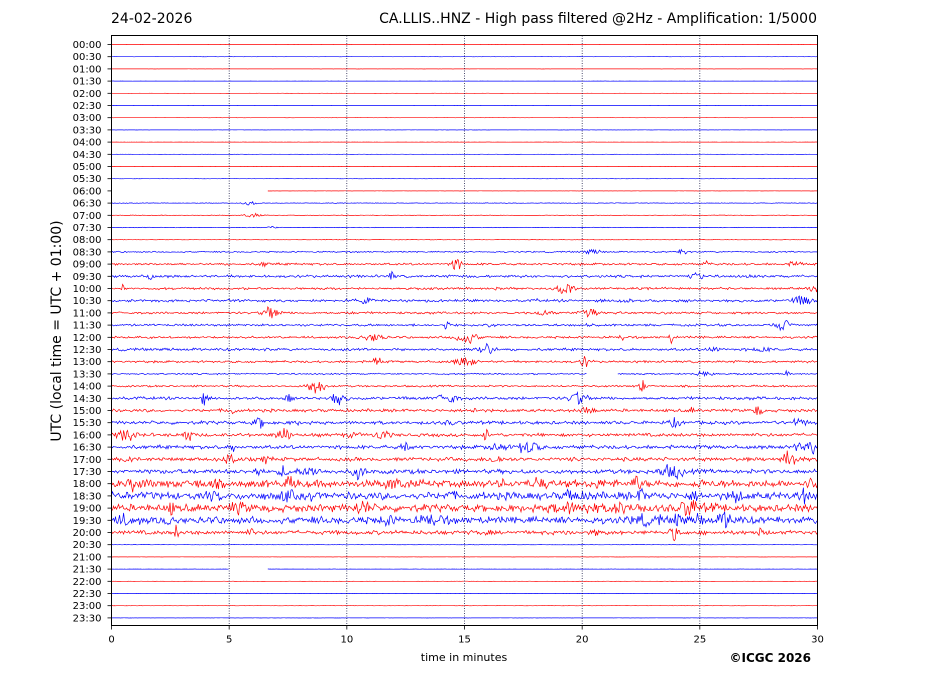 This screenshot has height=696, width=927. I want to click on x-tick-label: 0, so click(111, 640).